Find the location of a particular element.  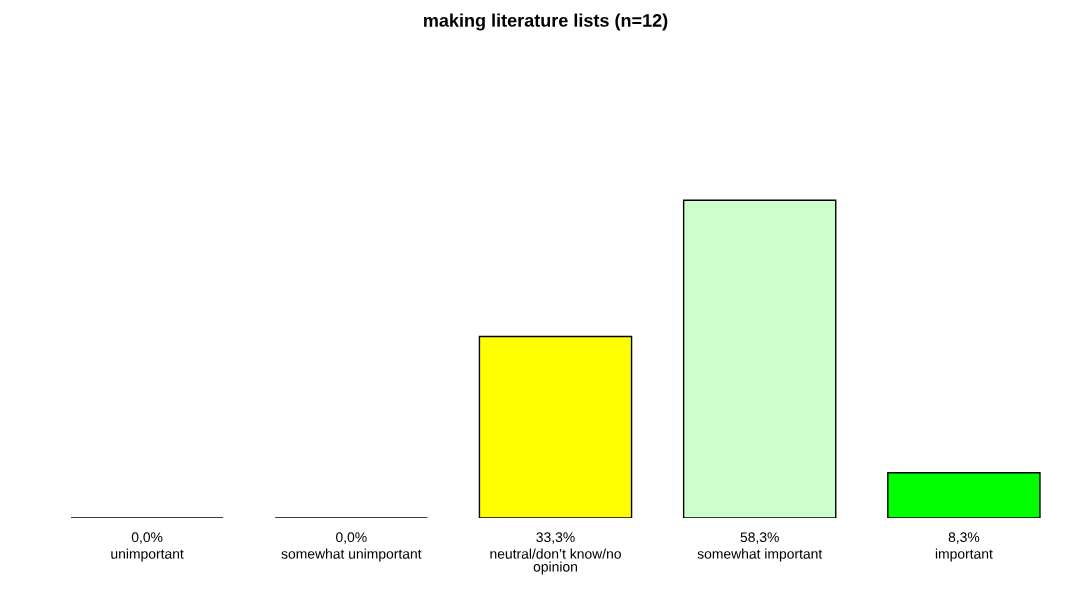

x-tick-label: somewhat important is located at coordinates (760, 555).